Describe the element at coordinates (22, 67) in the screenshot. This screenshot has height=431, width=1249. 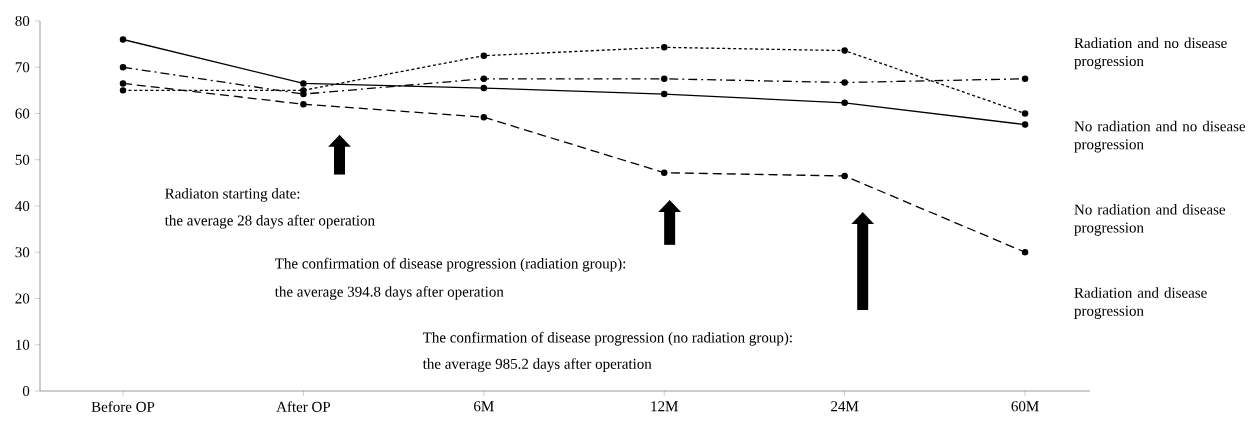
I see `y-tick-label: 70` at that location.